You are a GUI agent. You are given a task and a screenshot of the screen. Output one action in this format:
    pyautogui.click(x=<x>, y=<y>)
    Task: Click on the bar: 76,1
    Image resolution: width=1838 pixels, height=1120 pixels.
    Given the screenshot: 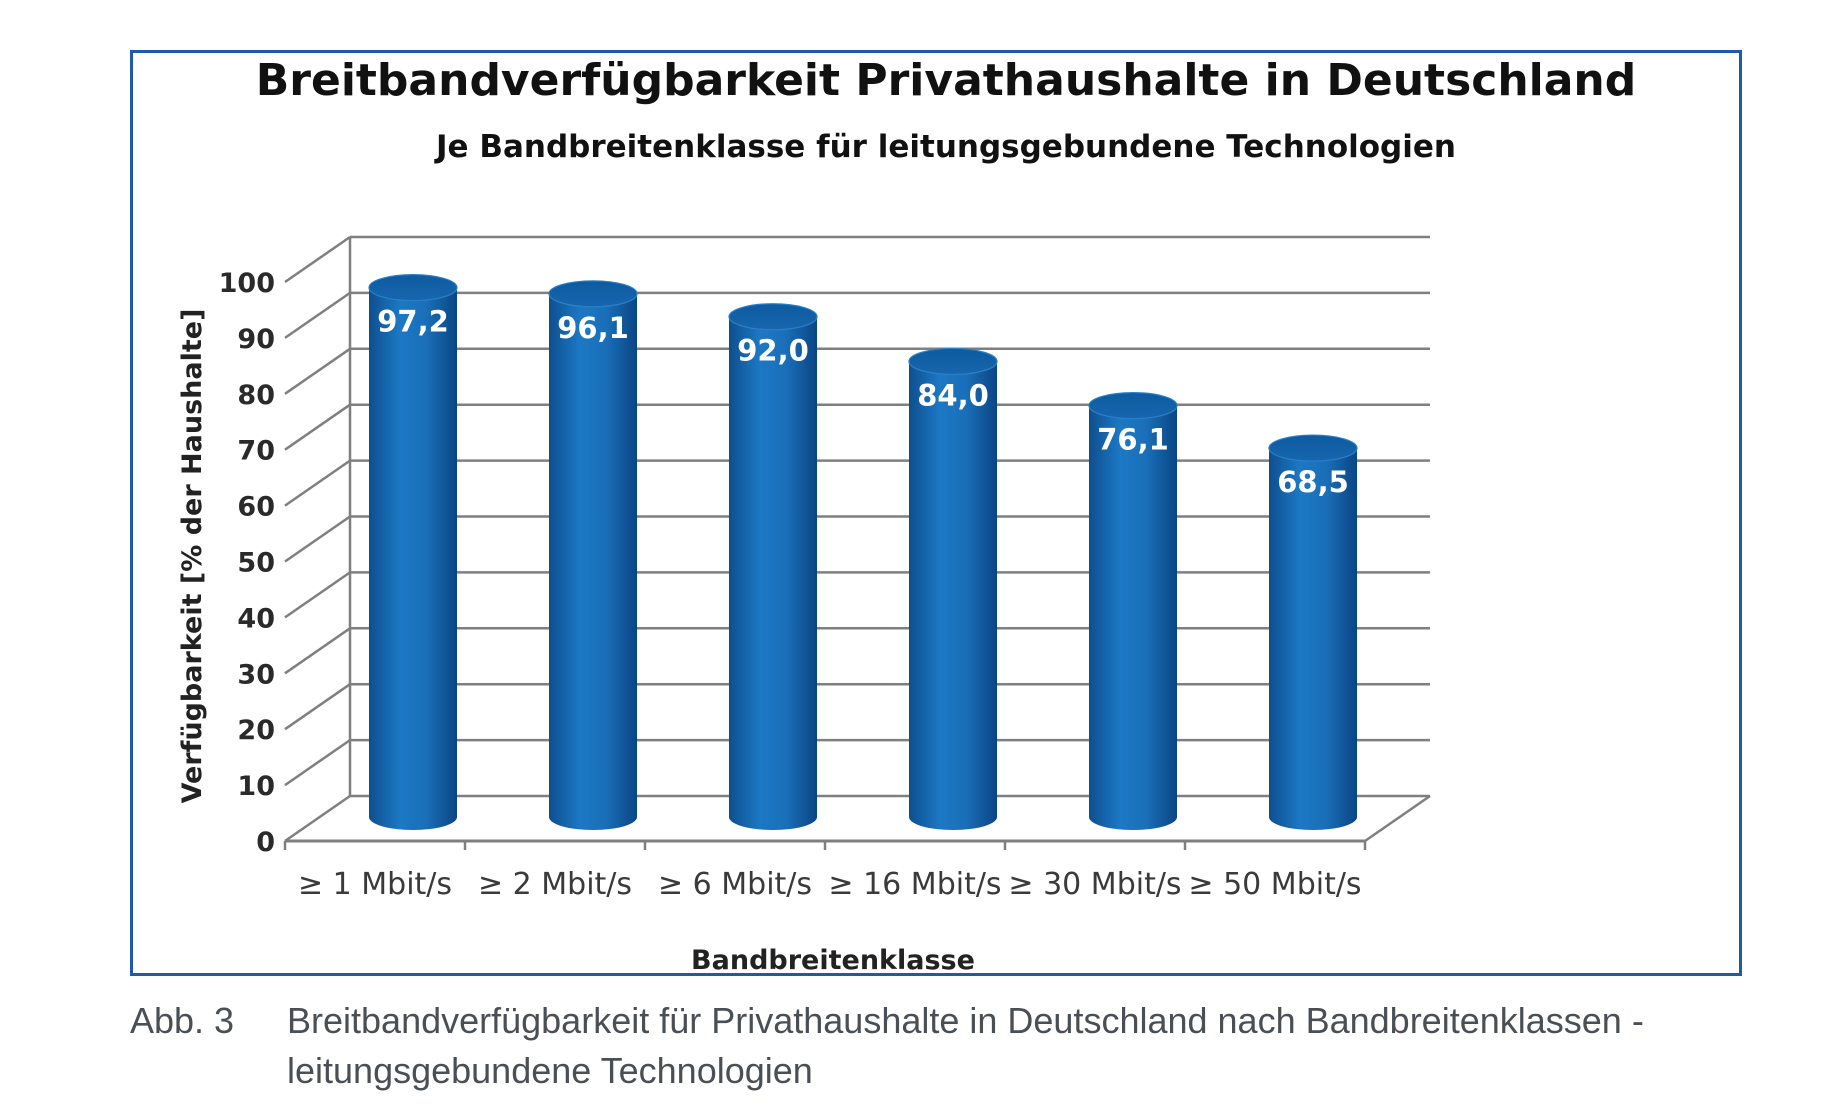 What is the action you would take?
    pyautogui.click(x=1133, y=611)
    